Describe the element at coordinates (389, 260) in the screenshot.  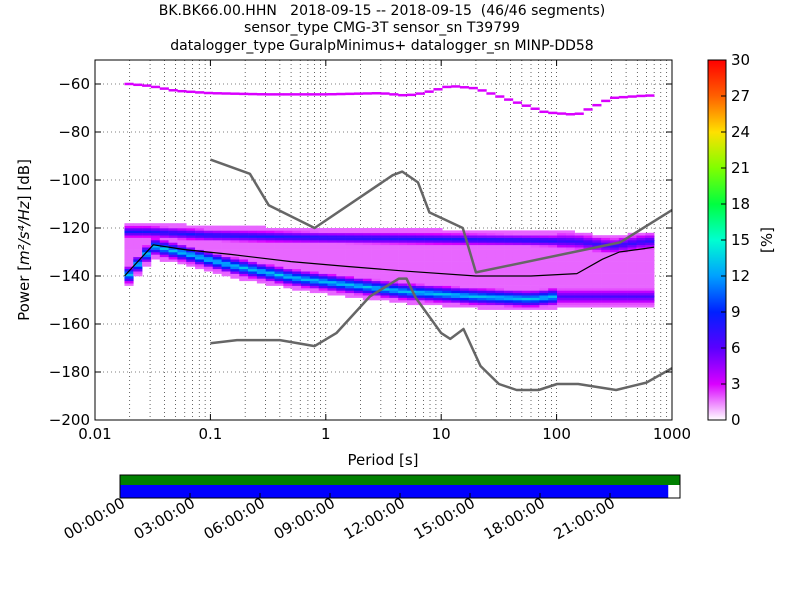
I see `mean-curve` at that location.